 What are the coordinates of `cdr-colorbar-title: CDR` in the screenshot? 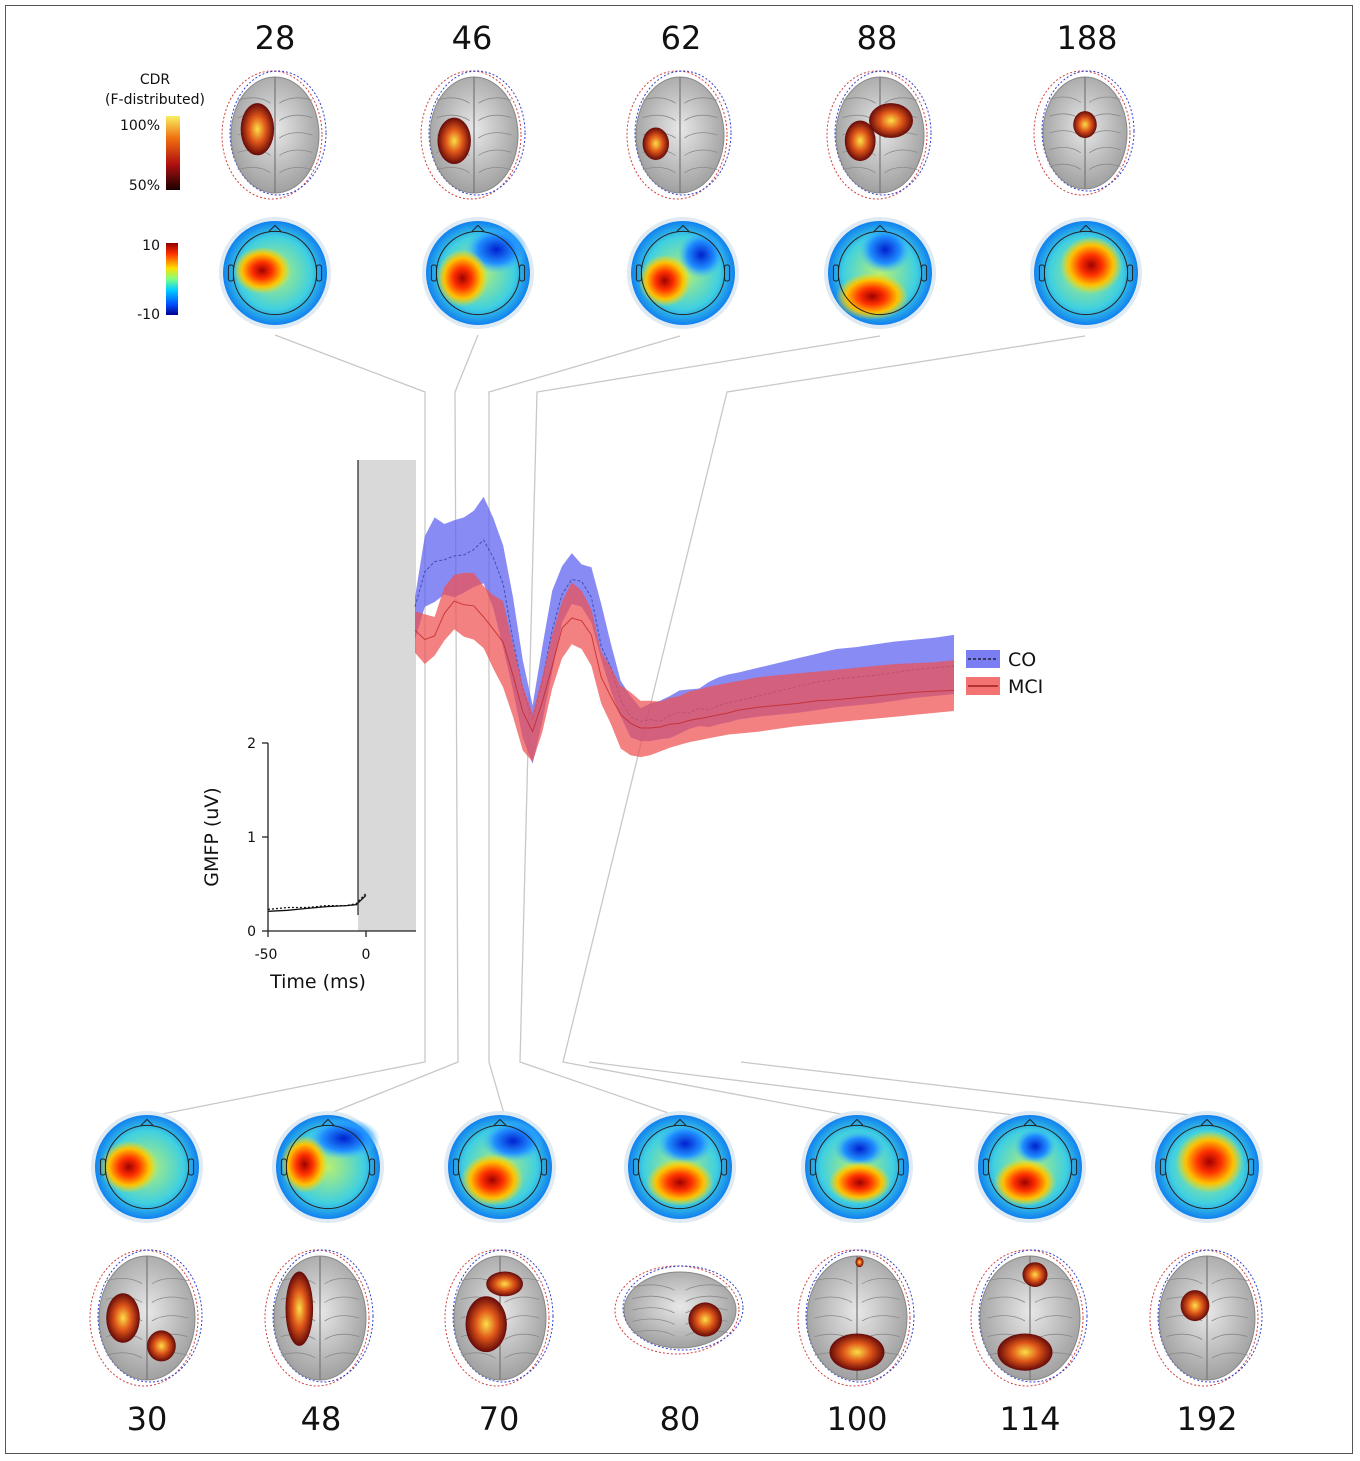 It's located at (155, 80).